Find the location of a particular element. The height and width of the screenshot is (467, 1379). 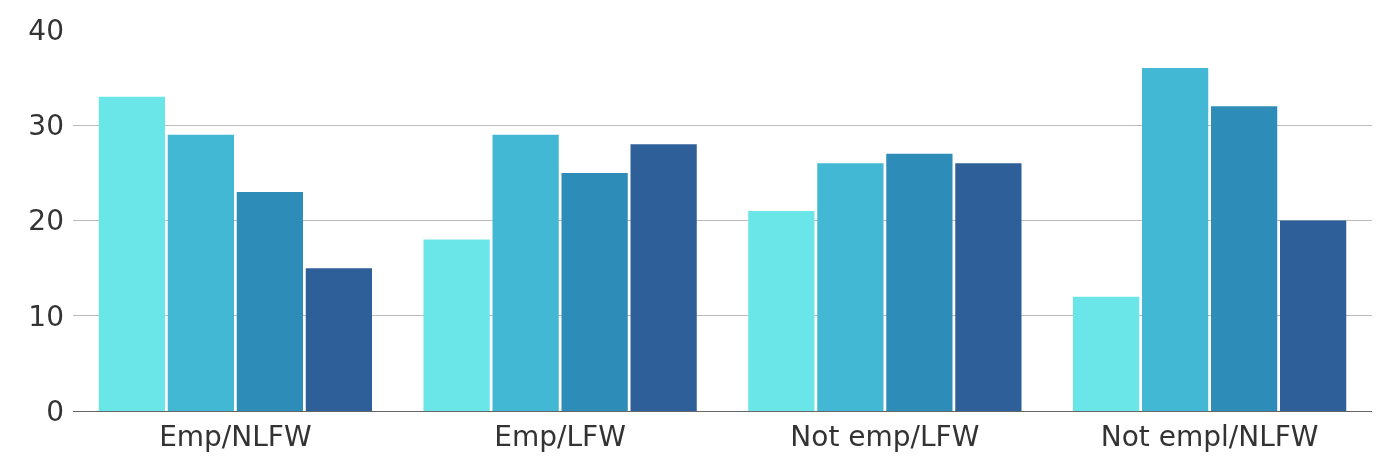

x-tick-label: Not emp/LFW is located at coordinates (885, 436).